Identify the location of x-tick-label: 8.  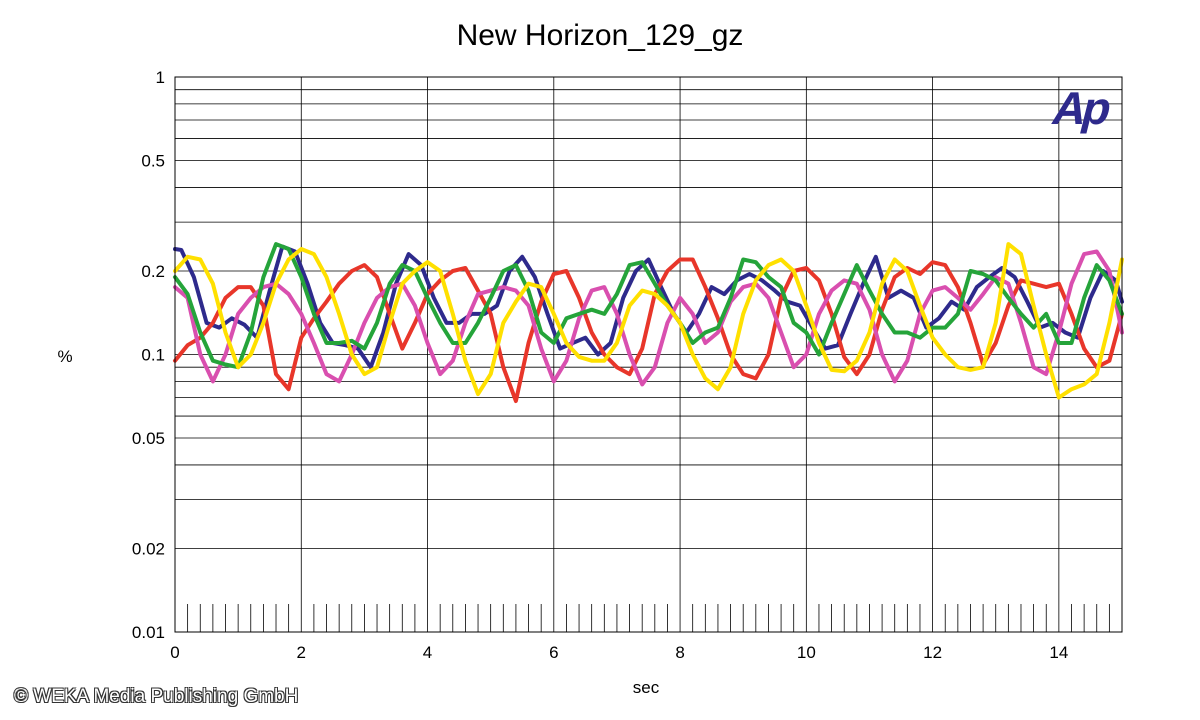
(679, 652).